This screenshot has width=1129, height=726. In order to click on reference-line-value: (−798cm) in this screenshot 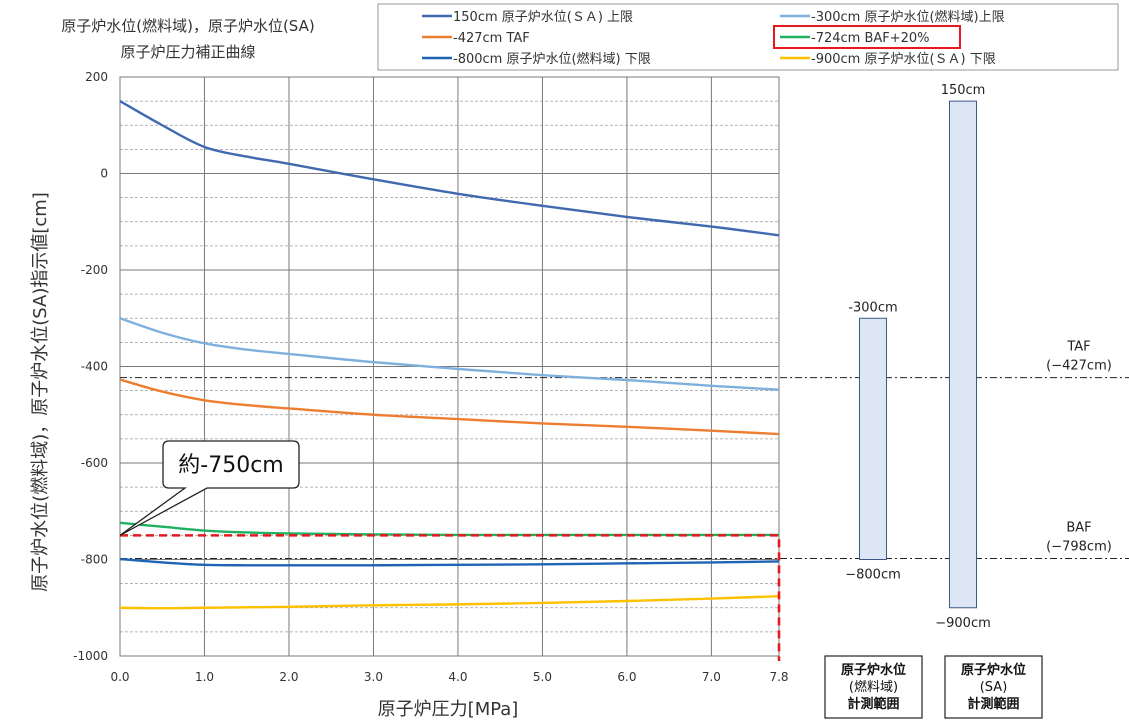, I will do `click(1079, 547)`.